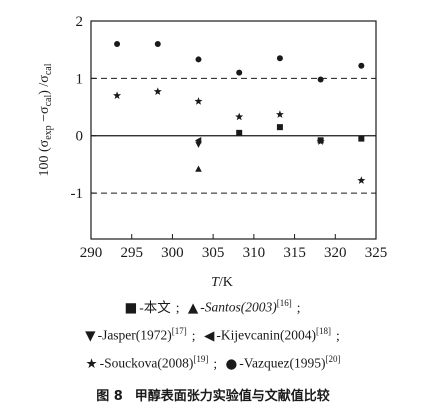 Image resolution: width=426 pixels, height=411 pixels. I want to click on y-tick-label: 0, so click(80, 137).